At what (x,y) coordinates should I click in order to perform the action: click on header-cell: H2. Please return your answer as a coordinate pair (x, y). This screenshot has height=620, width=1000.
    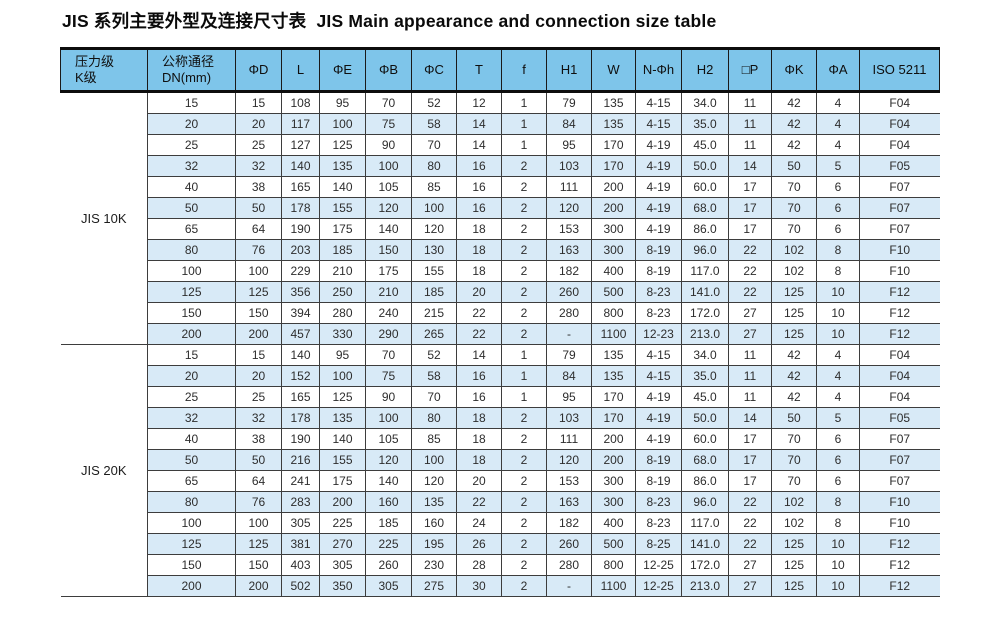
    Looking at the image, I should click on (705, 70).